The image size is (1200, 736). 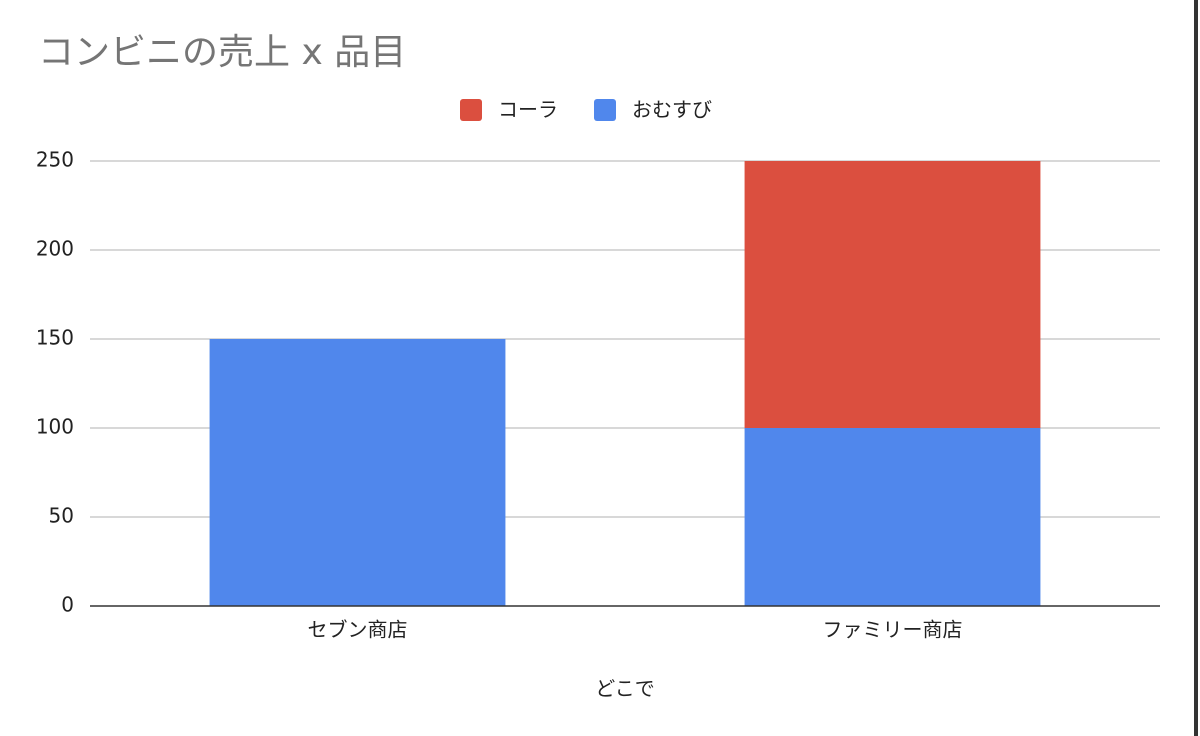 What do you see at coordinates (893, 630) in the screenshot?
I see `x-tick-label: ファミリー商店` at bounding box center [893, 630].